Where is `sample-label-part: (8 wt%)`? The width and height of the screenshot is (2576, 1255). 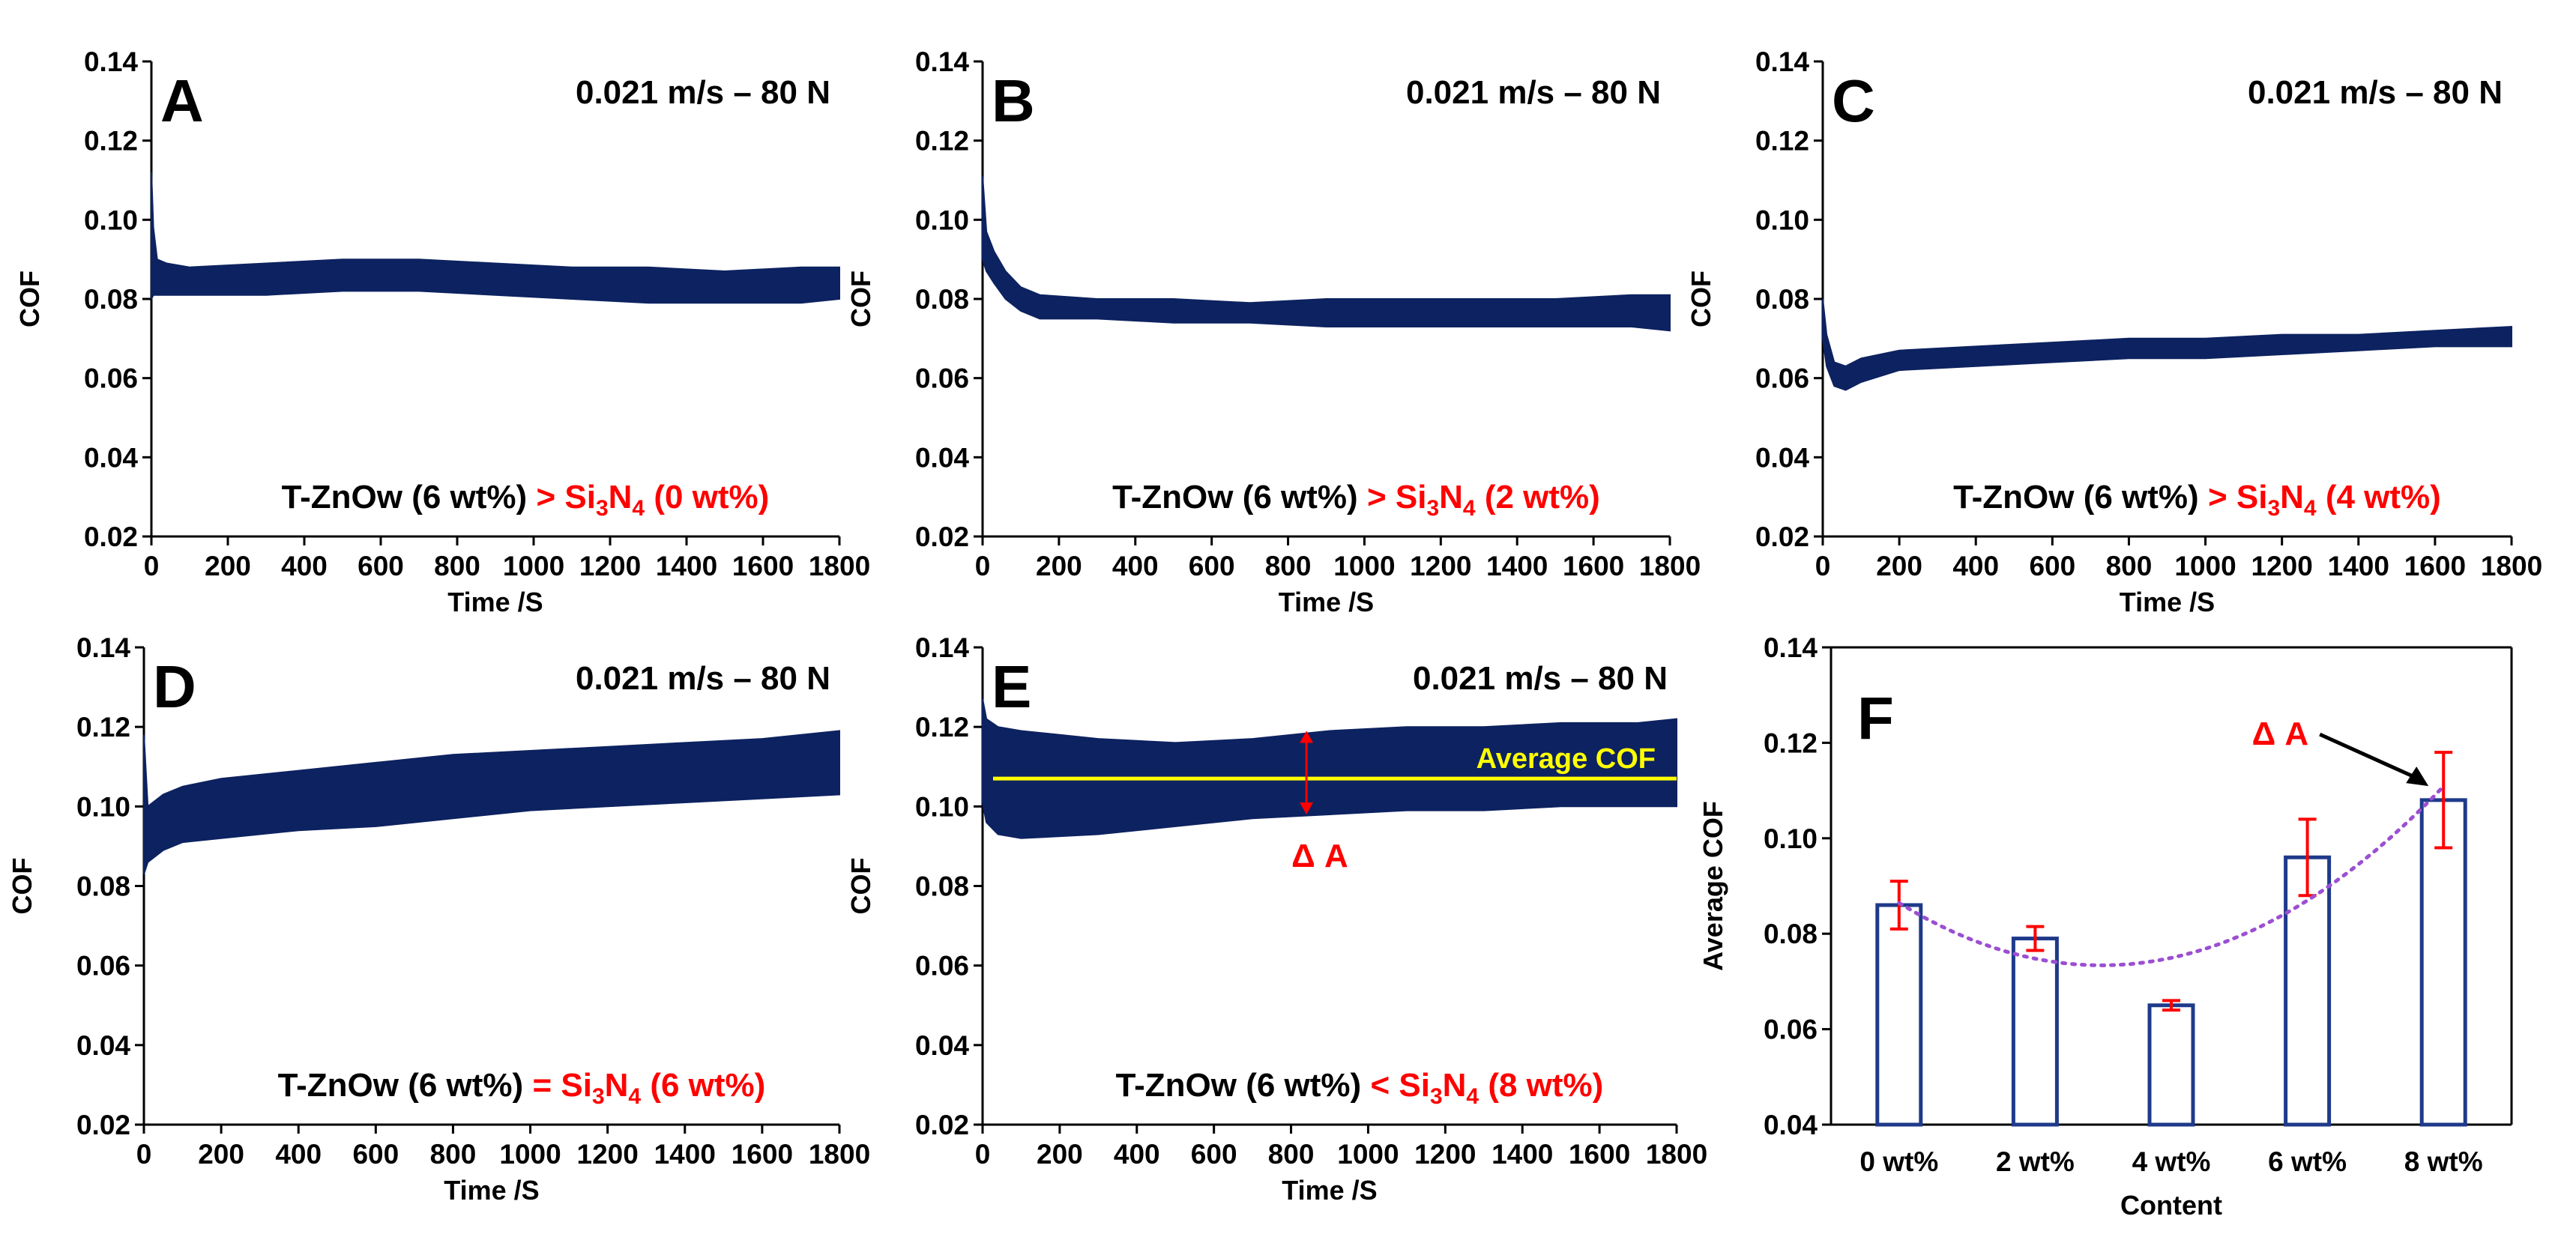 sample-label-part: (8 wt%) is located at coordinates (1541, 1085).